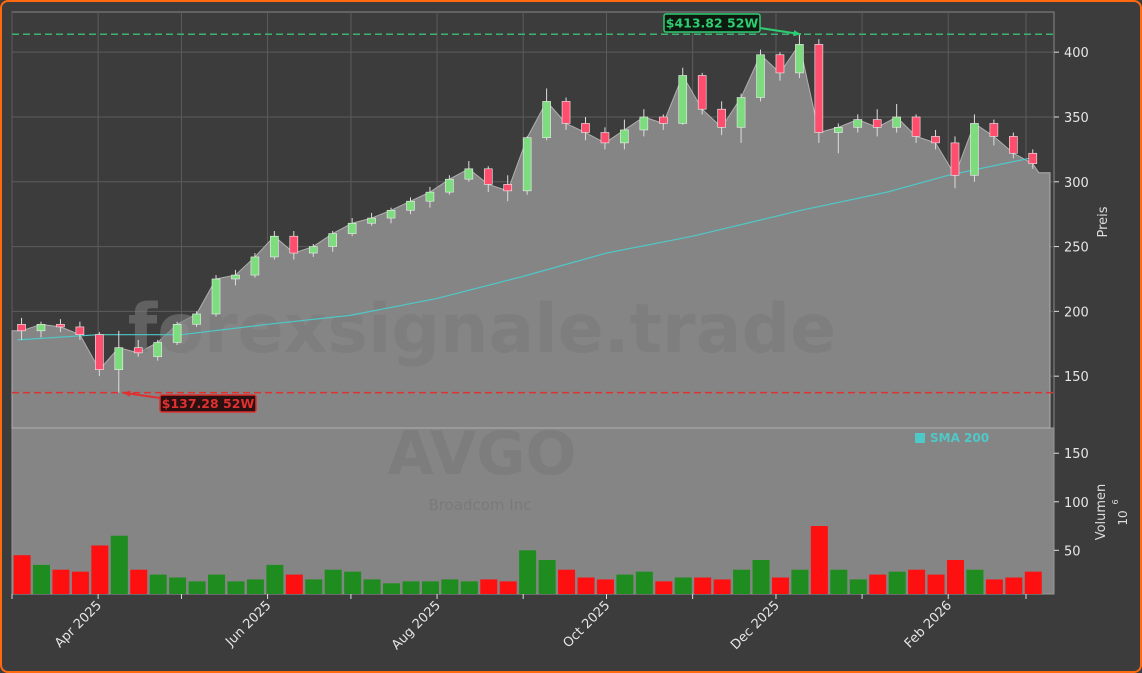 The height and width of the screenshot is (673, 1142). Describe the element at coordinates (1076, 312) in the screenshot. I see `price-tick-label: 200` at that location.